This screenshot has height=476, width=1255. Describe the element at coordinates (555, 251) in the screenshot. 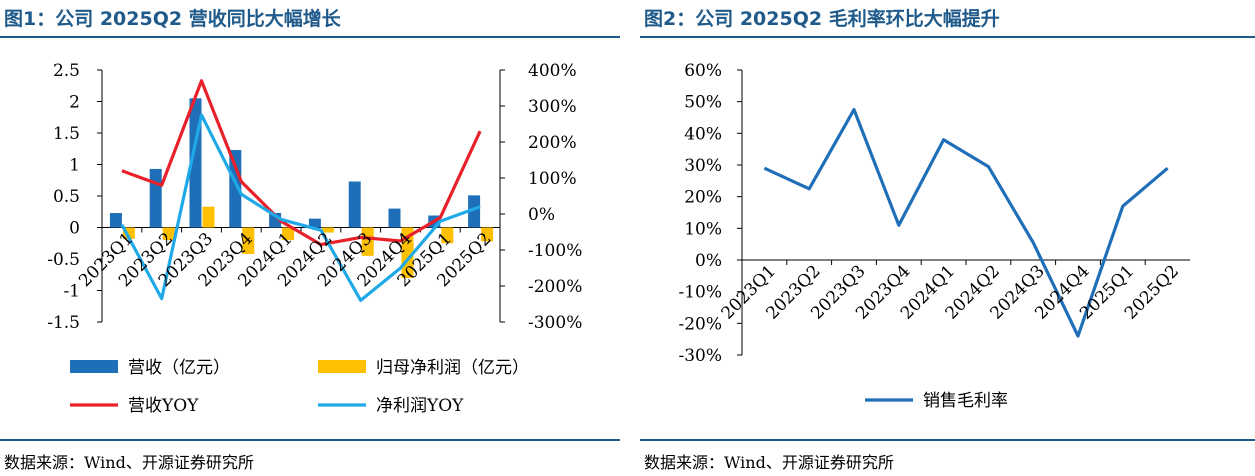

I see `right-y-tick-label: -100%` at that location.